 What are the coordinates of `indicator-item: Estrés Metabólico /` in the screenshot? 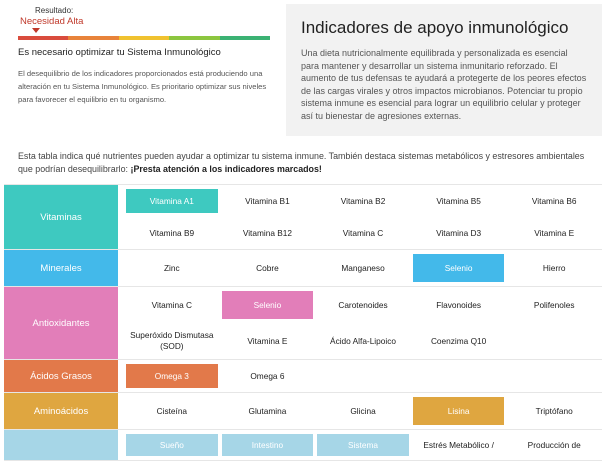 It's located at (458, 444).